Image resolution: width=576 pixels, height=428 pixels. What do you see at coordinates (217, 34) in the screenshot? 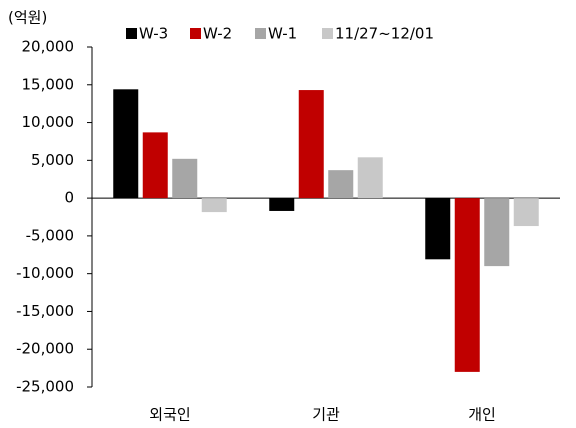
I see `legend-label: W-2` at bounding box center [217, 34].